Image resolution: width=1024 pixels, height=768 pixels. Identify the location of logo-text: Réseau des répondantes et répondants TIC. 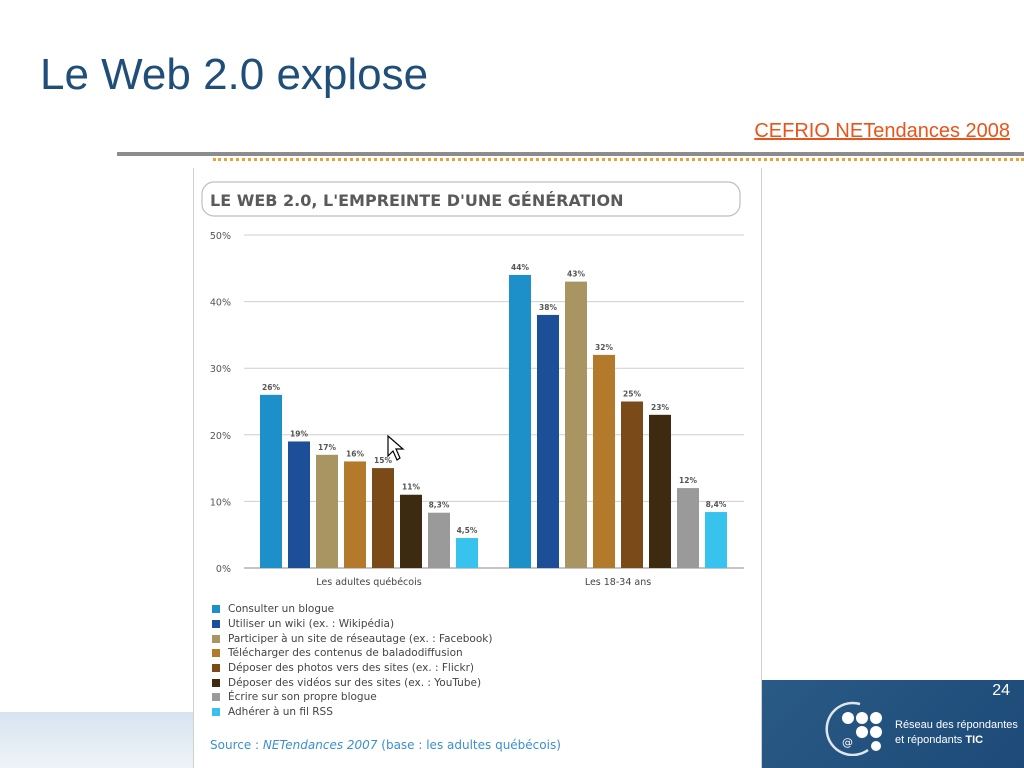
(956, 733).